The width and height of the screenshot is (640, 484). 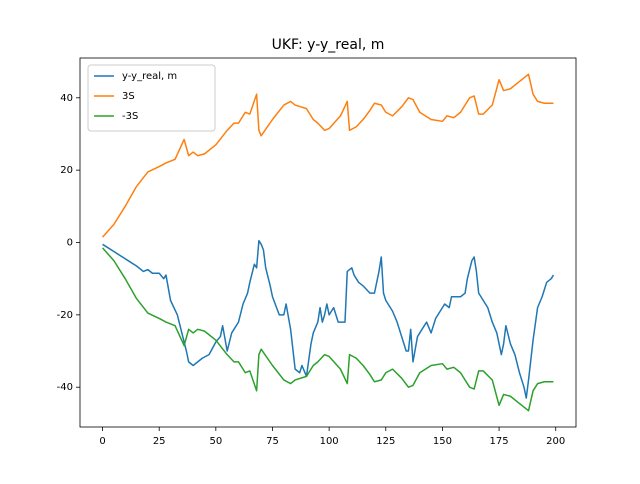 What do you see at coordinates (128, 96) in the screenshot?
I see `legend-label: 3S` at bounding box center [128, 96].